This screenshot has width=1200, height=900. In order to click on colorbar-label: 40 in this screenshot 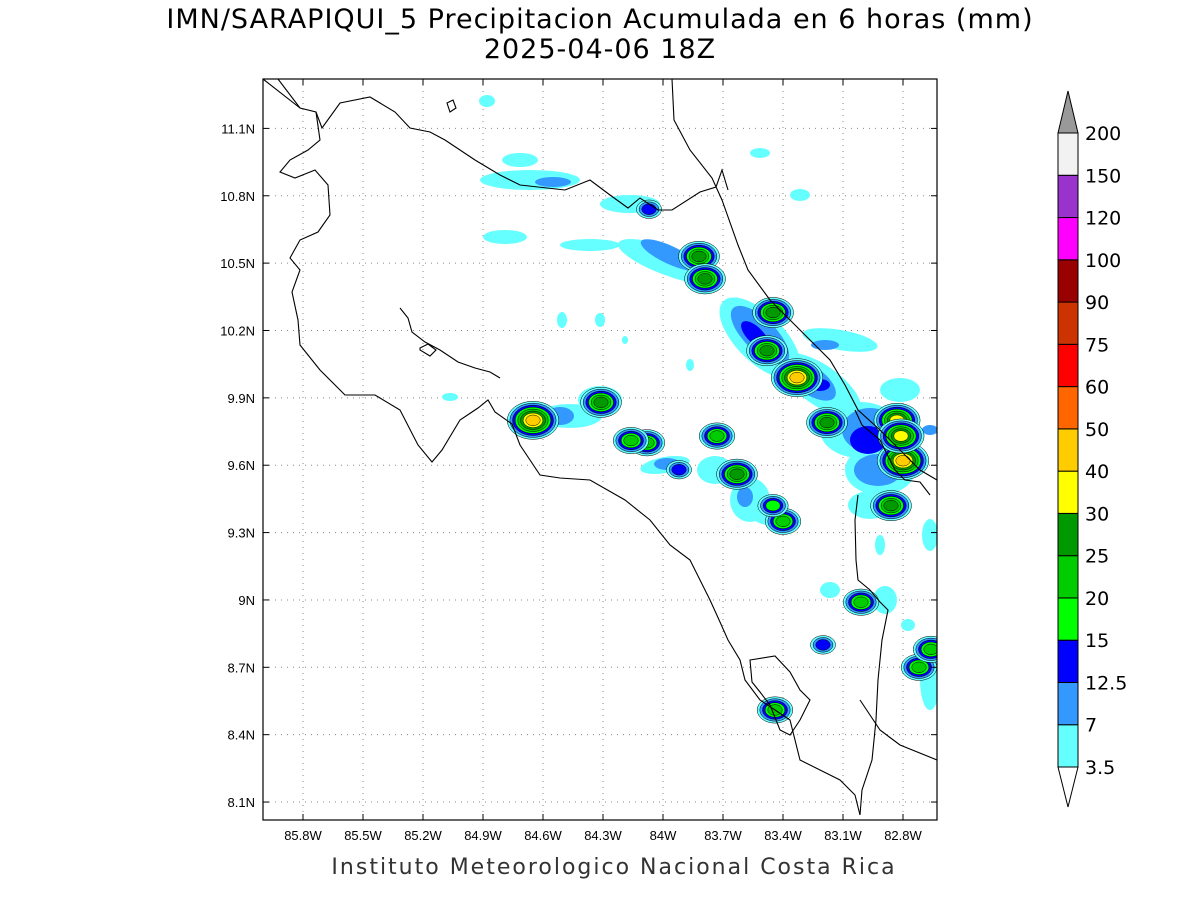, I will do `click(1097, 472)`.